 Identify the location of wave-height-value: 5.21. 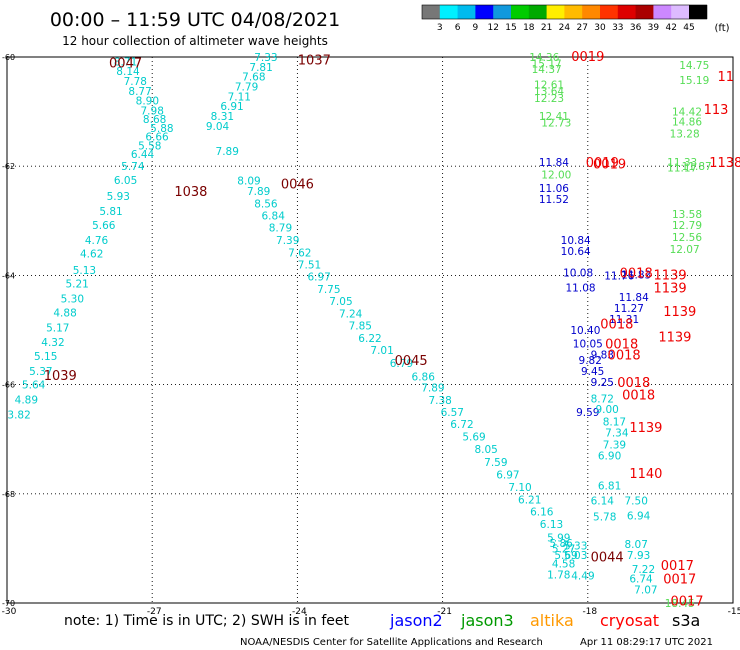
(76, 285).